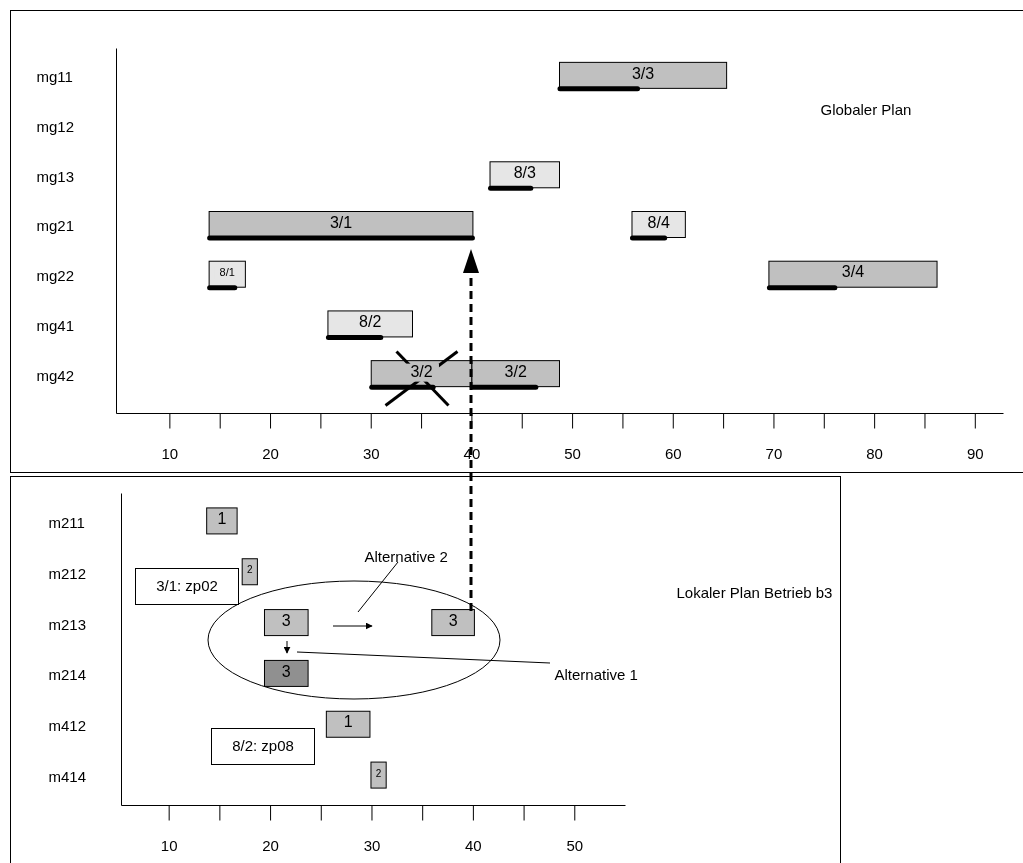 The height and width of the screenshot is (863, 1023). Describe the element at coordinates (67, 777) in the screenshot. I see `y-tick-label: m414` at that location.